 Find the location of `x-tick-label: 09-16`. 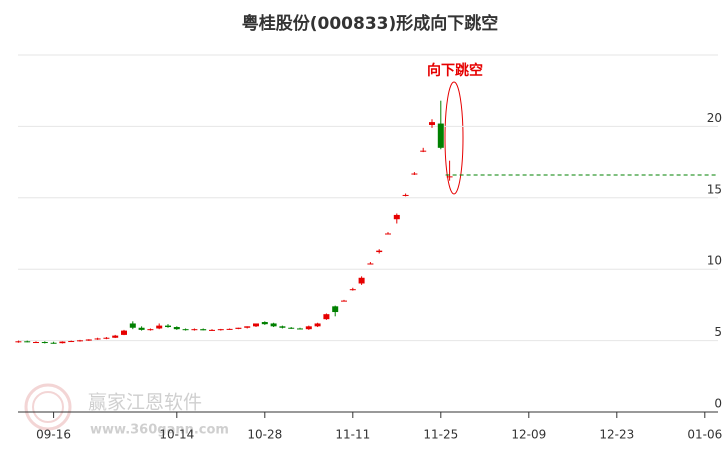

x-tick-label: 09-16 is located at coordinates (53, 435).